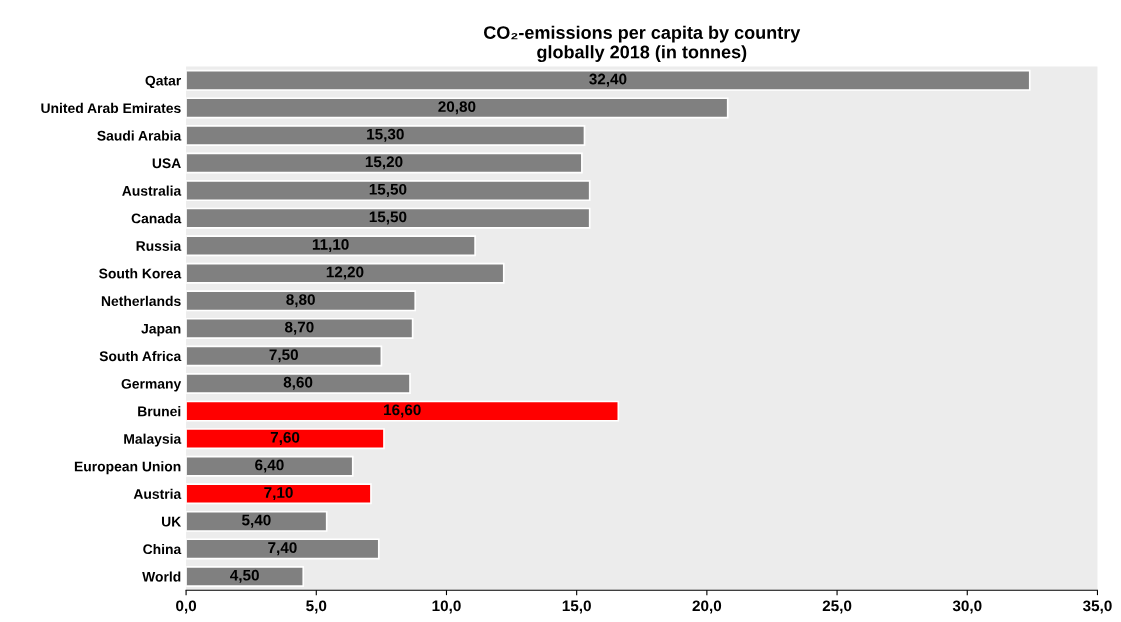 This screenshot has width=1121, height=622. I want to click on data-label: 4,50, so click(244, 576).